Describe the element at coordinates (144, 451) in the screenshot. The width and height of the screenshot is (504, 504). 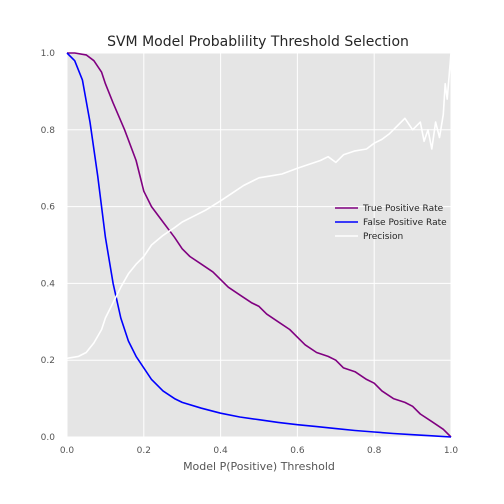
I see `x-tick-label: 0.2` at that location.